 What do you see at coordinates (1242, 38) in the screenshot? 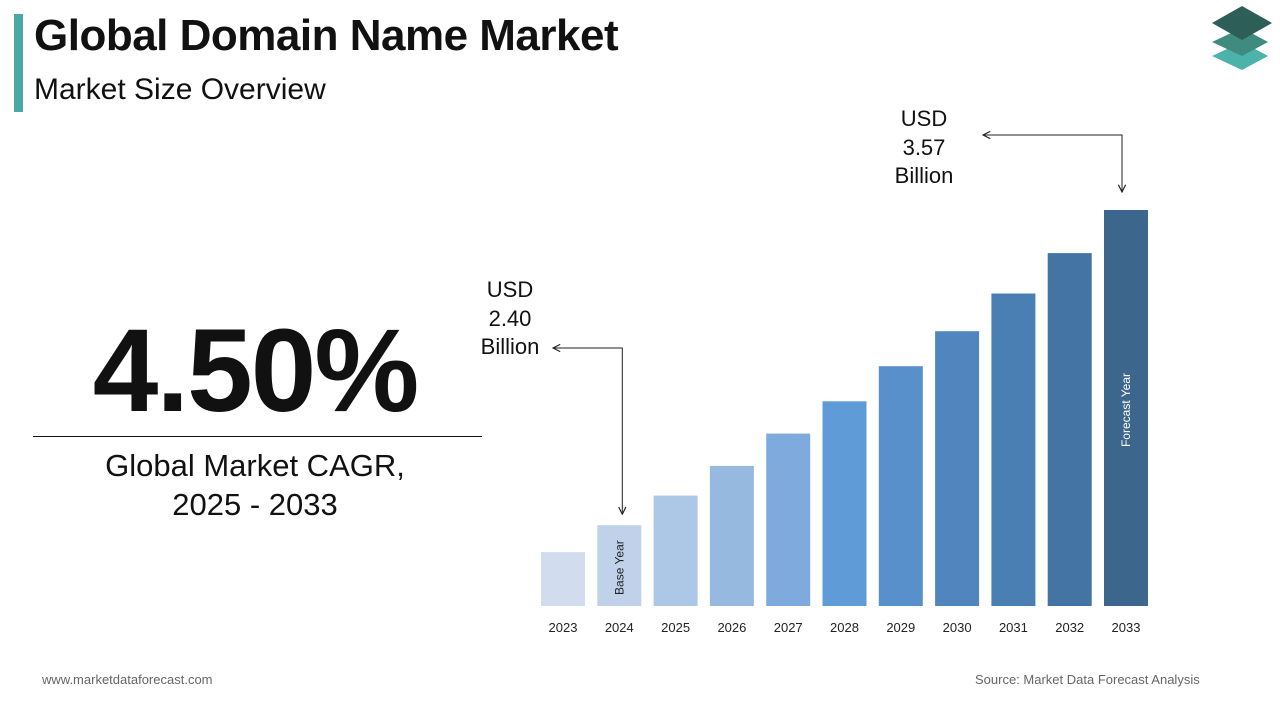
I see `layers-logo-icon` at bounding box center [1242, 38].